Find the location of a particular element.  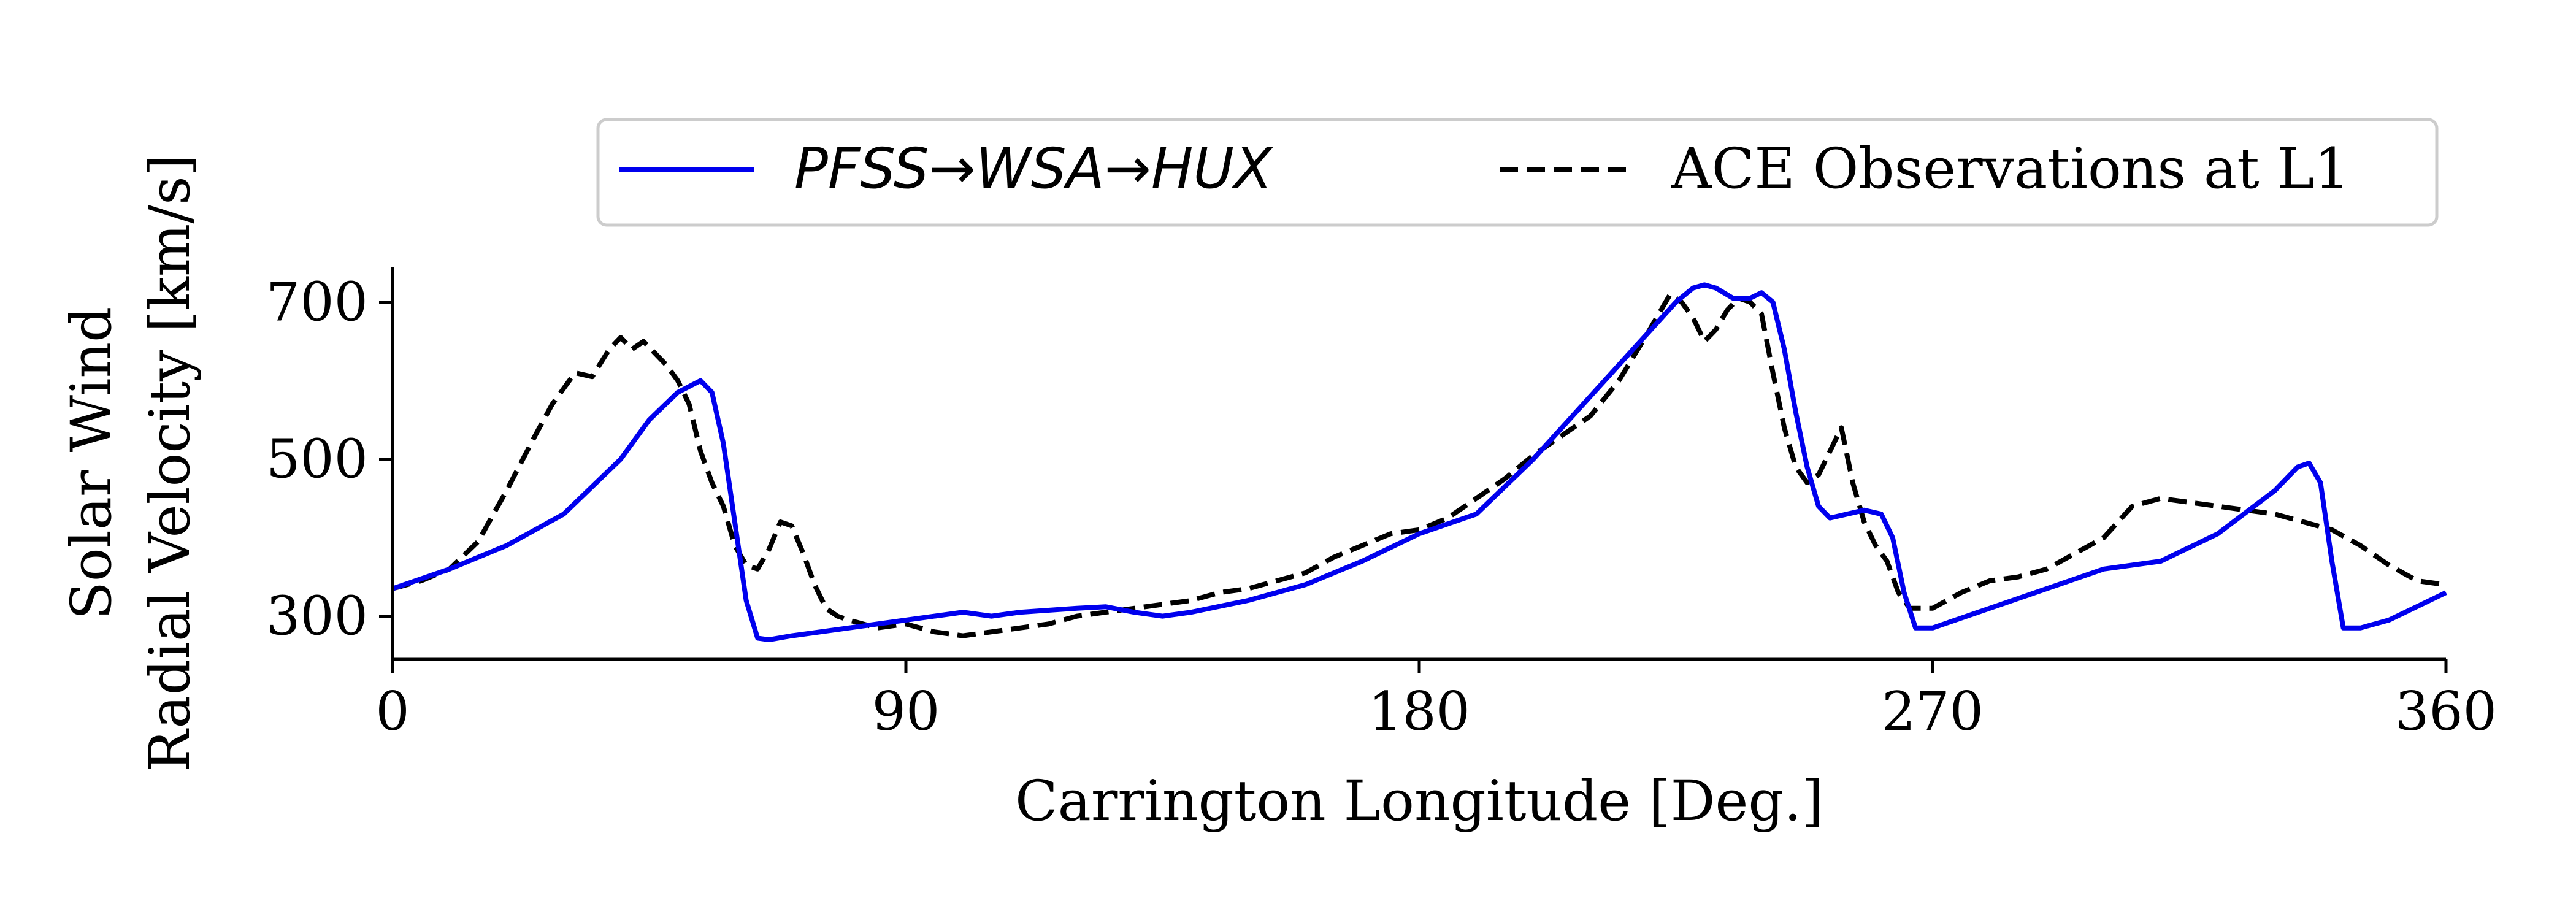

x-tick-label: 360 is located at coordinates (2446, 711).